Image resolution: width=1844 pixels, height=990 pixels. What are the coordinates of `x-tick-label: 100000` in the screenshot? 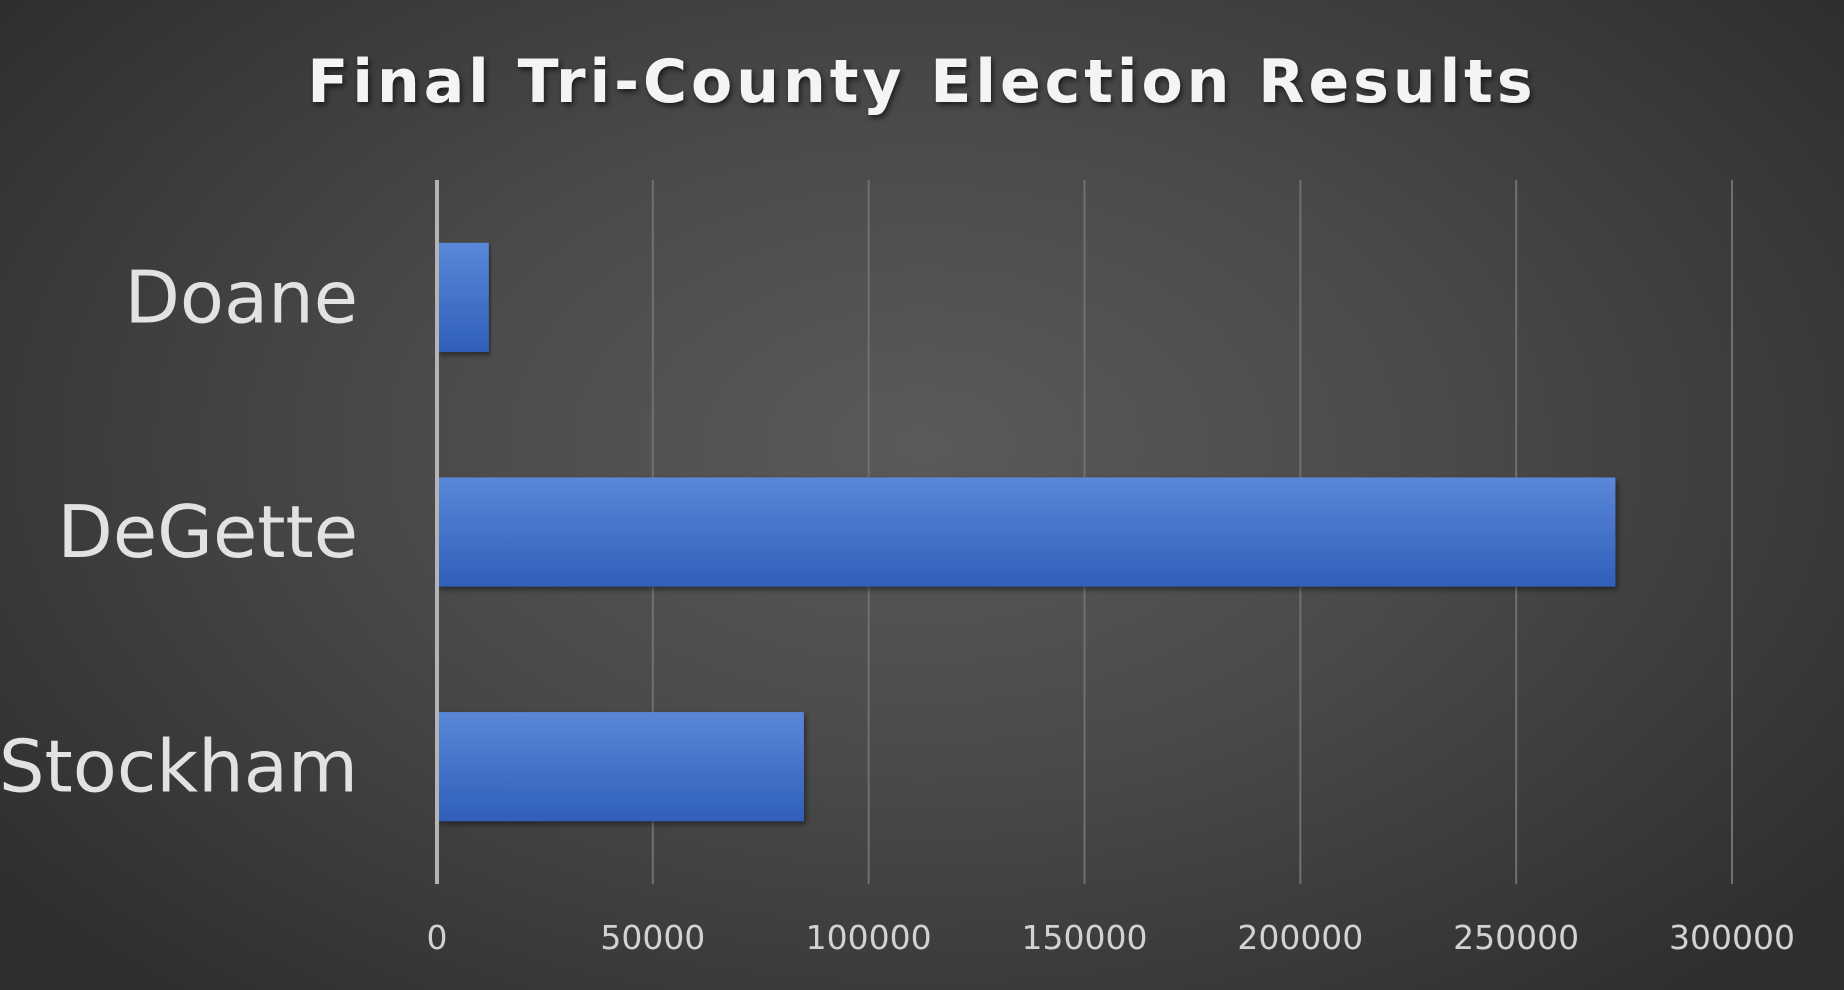 It's located at (869, 937).